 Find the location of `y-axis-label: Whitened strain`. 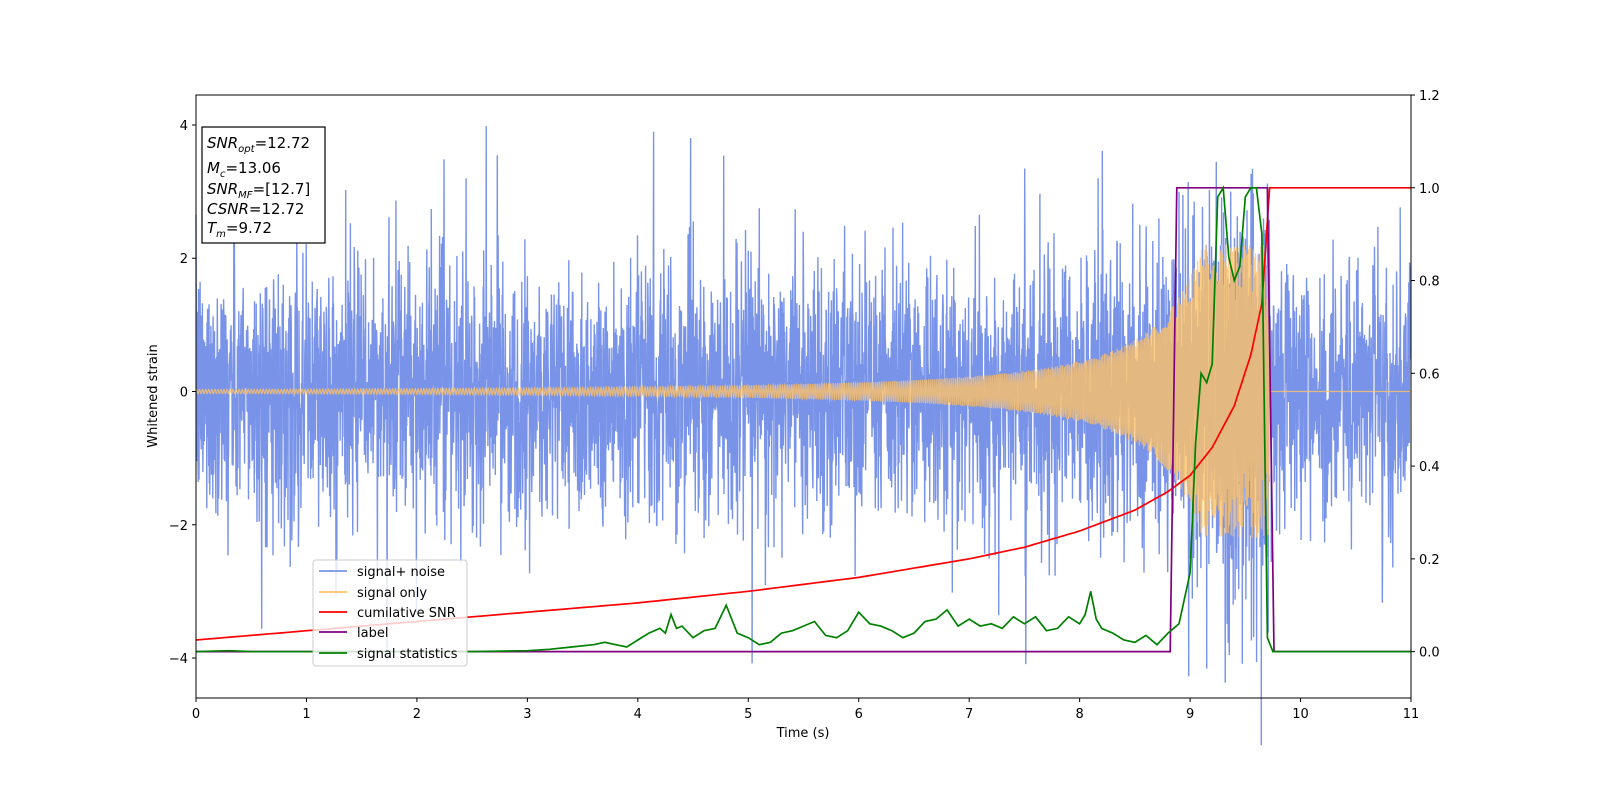

y-axis-label: Whitened strain is located at coordinates (153, 395).